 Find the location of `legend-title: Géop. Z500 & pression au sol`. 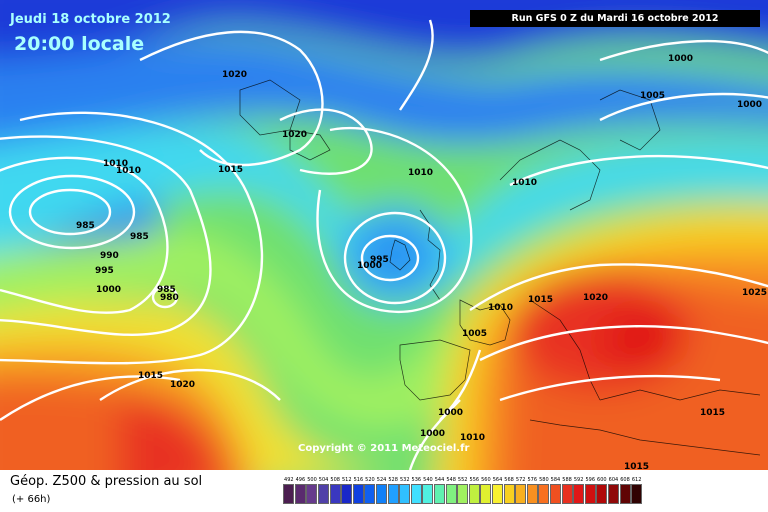

legend-title: Géop. Z500 & pression au sol is located at coordinates (106, 481).